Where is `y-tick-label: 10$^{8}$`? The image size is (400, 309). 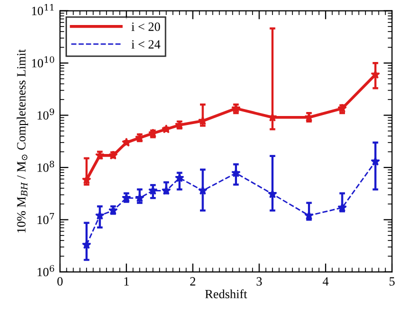
y-tick-label: 10$^{8}$ is located at coordinates (46, 166).